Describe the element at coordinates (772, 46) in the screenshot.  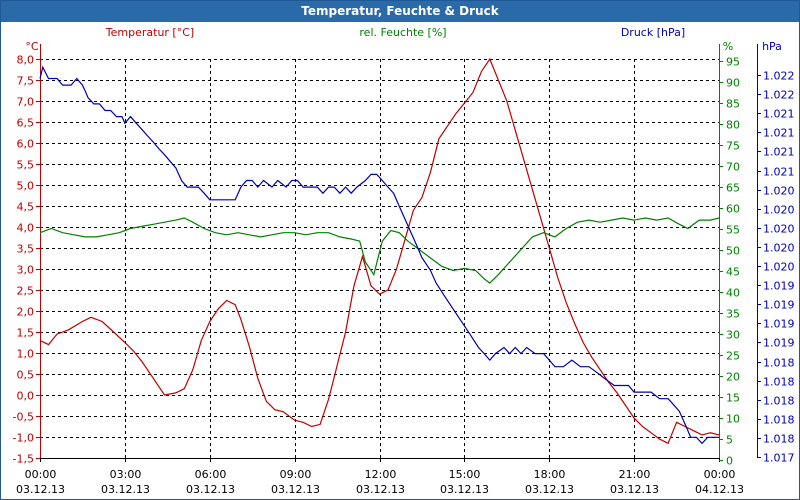
I see `unit-label-right2: hPa` at that location.